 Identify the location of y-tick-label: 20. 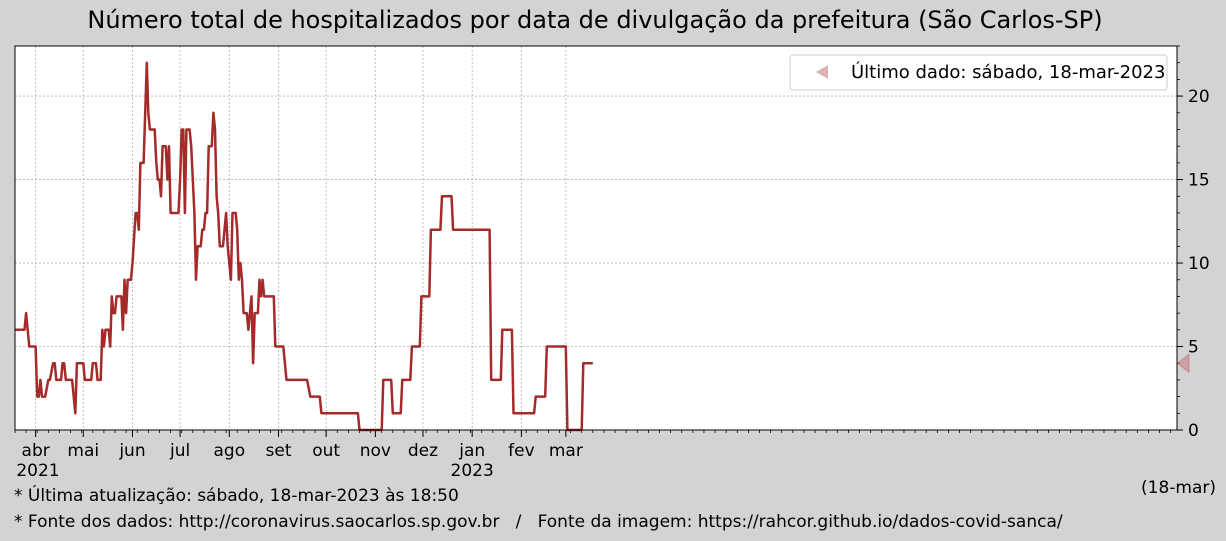
(1199, 97).